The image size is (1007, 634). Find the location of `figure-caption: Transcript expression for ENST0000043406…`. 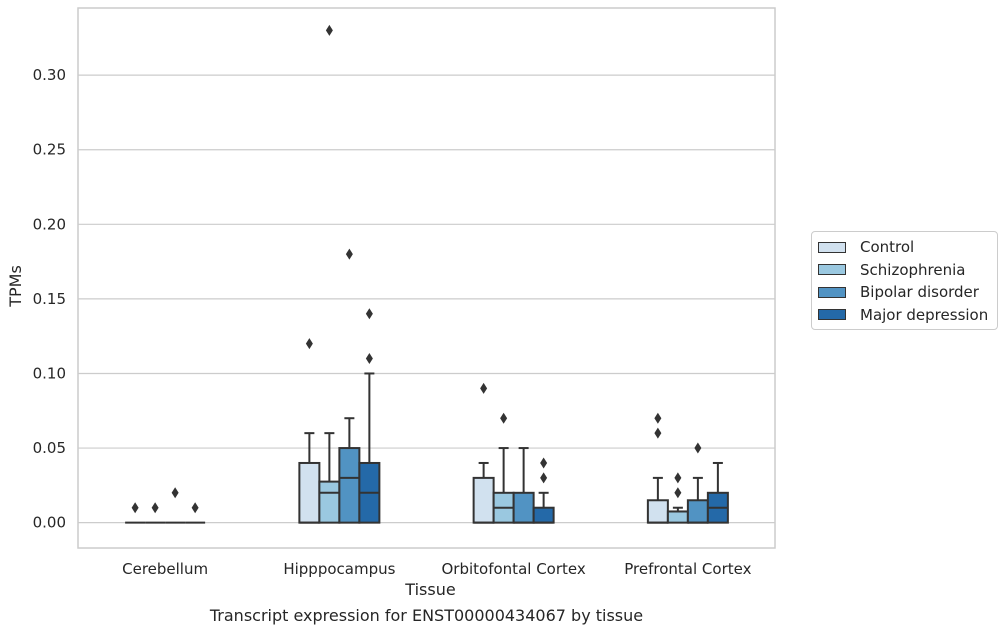

figure-caption: Transcript expression for ENST0000043406… is located at coordinates (426, 615).